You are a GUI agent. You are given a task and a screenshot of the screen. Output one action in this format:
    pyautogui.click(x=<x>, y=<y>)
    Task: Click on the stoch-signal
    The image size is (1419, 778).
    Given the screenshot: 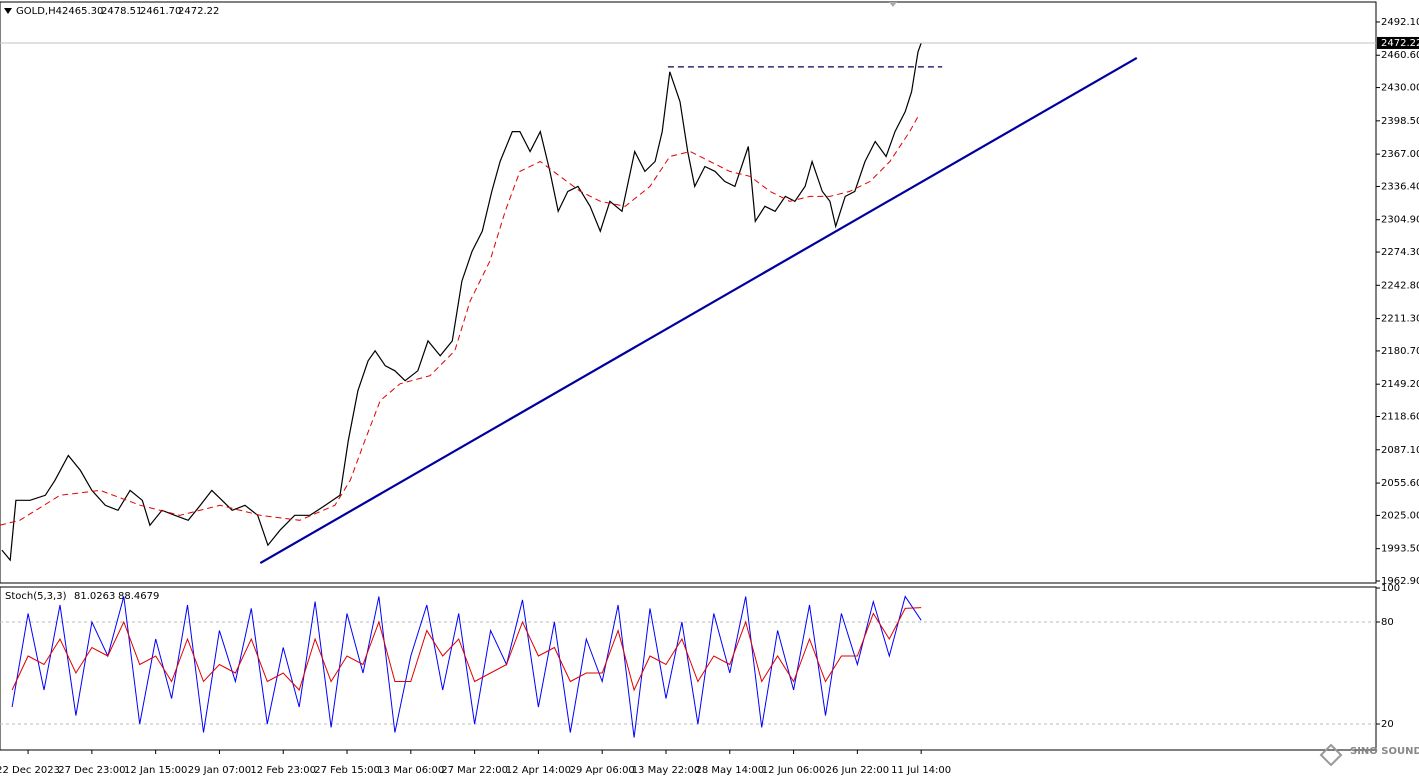 What is the action you would take?
    pyautogui.click(x=466, y=649)
    